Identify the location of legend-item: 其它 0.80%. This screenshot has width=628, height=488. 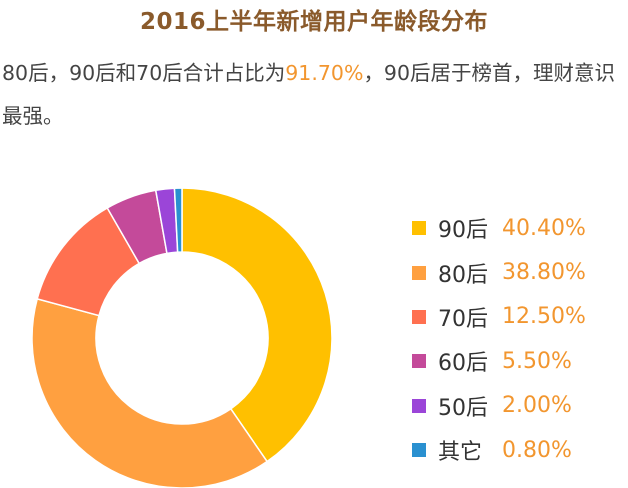
(499, 450).